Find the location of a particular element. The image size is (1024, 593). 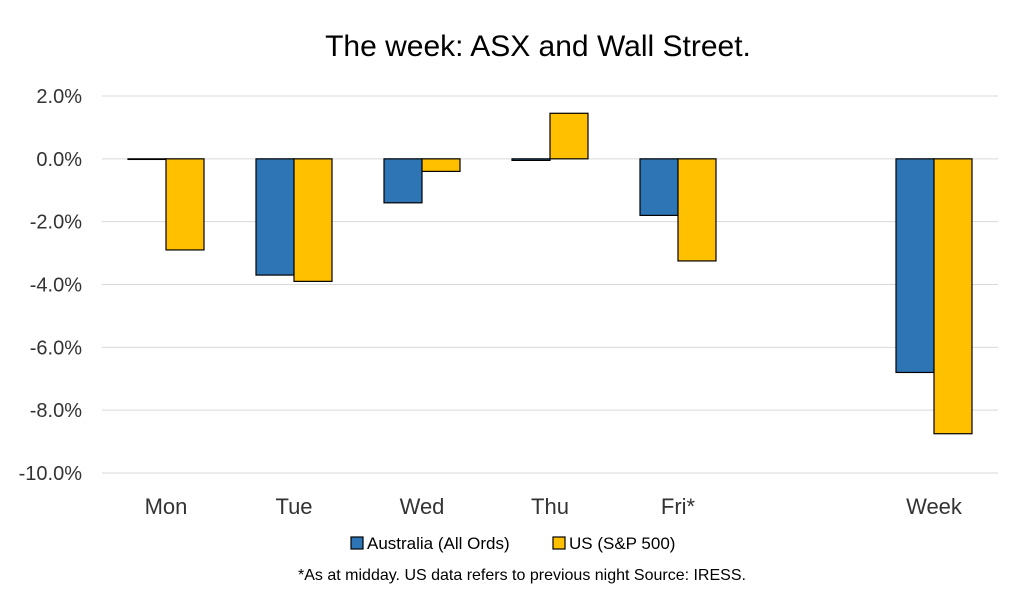

bar-australia-week is located at coordinates (915, 266).